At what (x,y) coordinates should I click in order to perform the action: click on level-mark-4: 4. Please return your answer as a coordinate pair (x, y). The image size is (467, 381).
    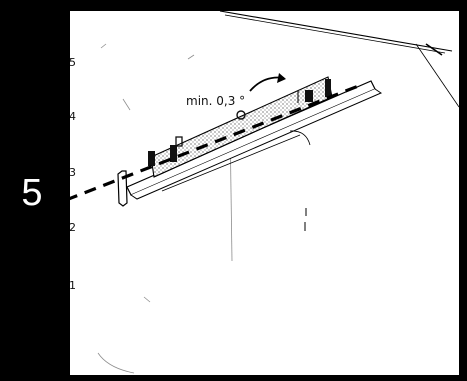
    Looking at the image, I should click on (73, 116).